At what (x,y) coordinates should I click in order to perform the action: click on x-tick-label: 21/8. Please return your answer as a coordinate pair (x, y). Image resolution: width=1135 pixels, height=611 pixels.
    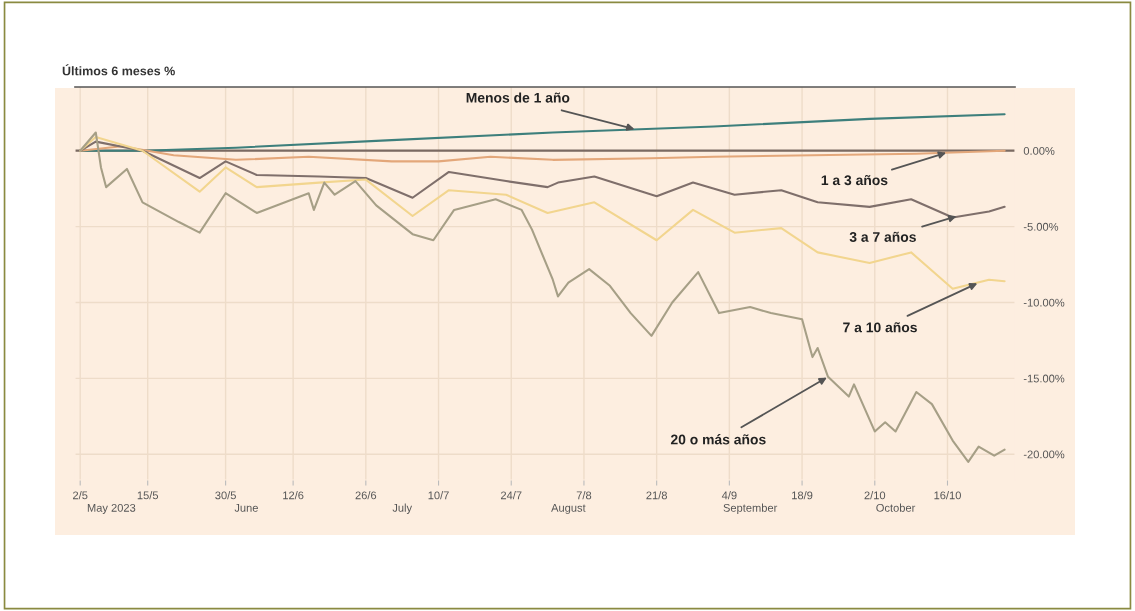
    Looking at the image, I should click on (656, 495).